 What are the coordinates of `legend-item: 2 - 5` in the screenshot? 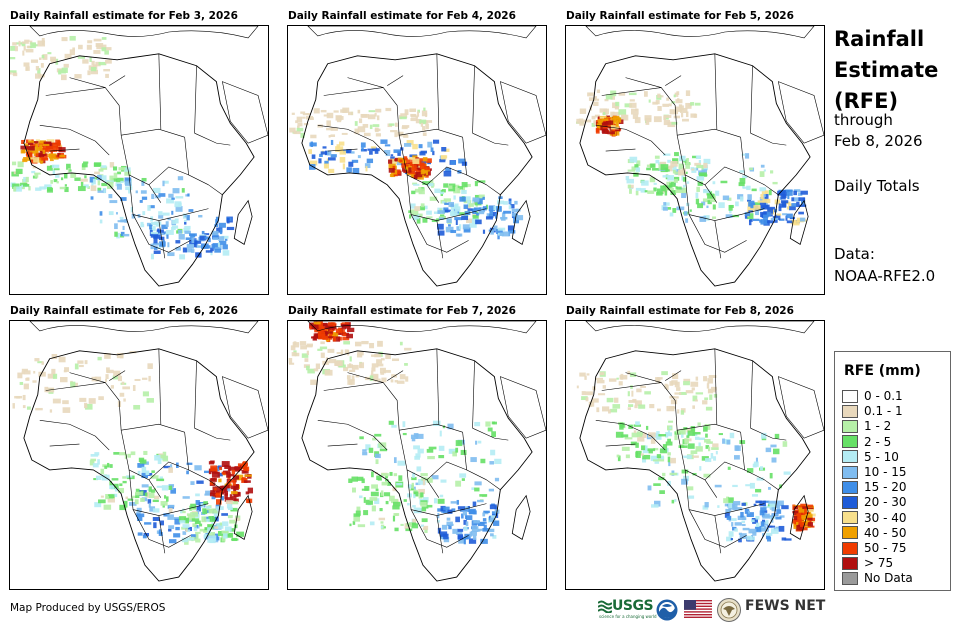 It's located at (866, 442).